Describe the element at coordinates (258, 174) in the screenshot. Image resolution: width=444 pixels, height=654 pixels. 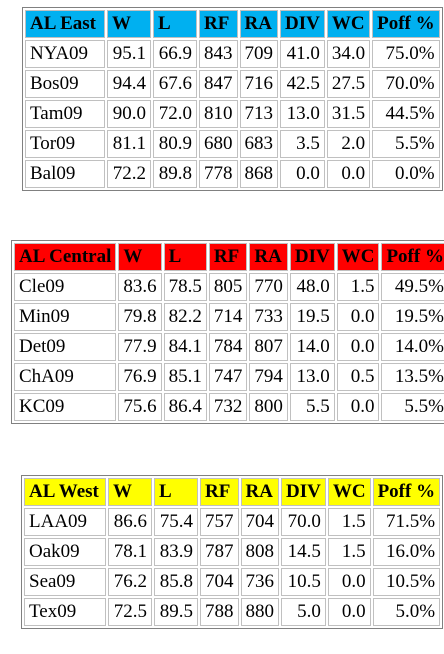
I see `runs-against-cell: 868` at that location.